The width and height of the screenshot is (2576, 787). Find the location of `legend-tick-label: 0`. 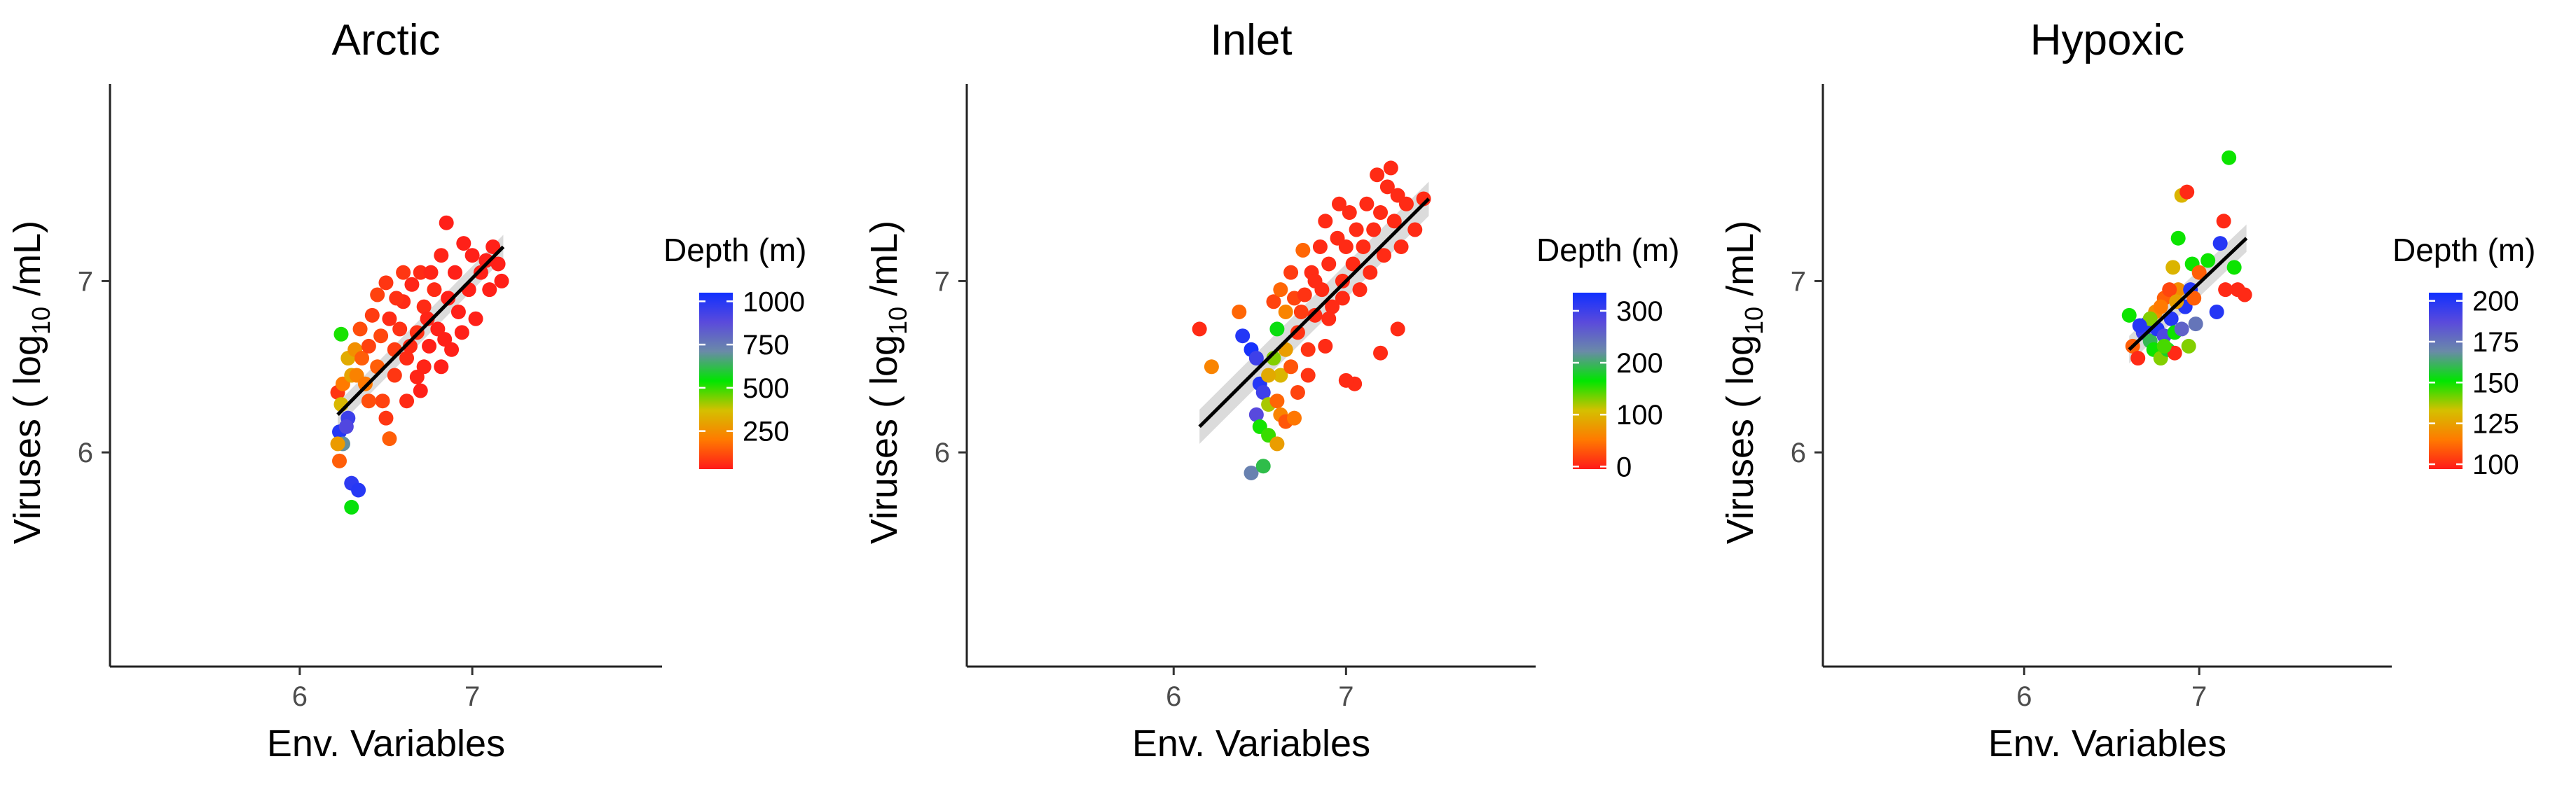

legend-tick-label: 0 is located at coordinates (1624, 467).